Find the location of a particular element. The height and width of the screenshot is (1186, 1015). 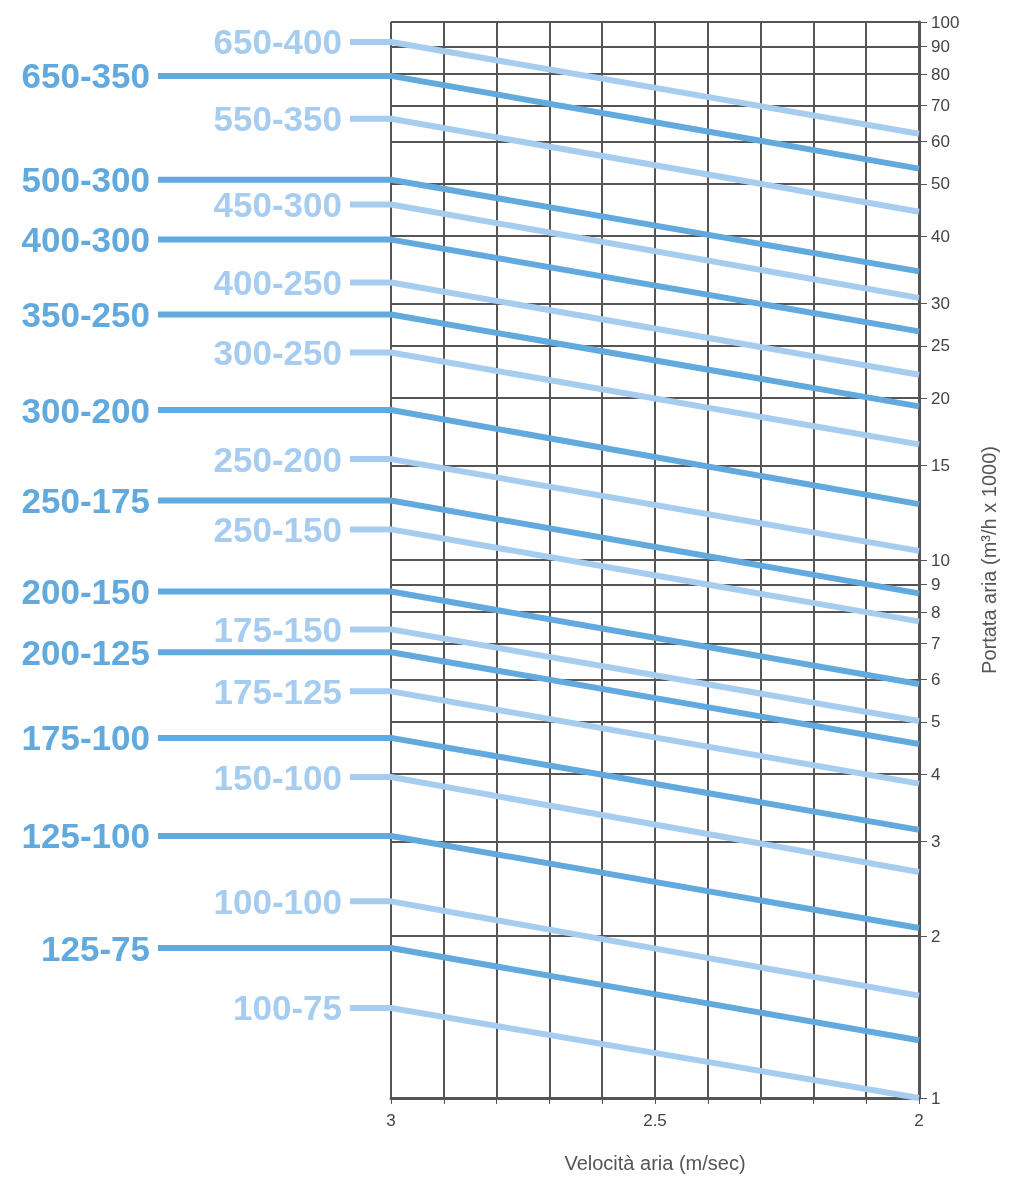

series-label: 125-75 is located at coordinates (95, 948).